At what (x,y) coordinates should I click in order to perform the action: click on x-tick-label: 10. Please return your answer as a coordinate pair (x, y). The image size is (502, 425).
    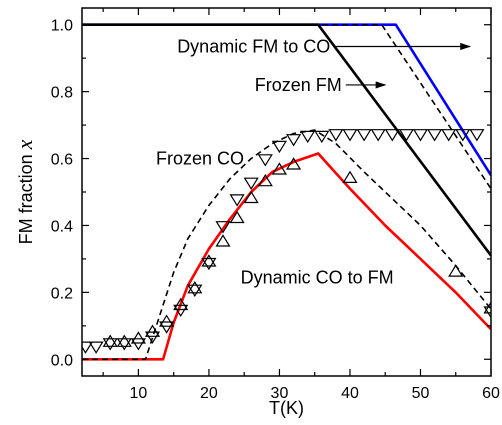
    Looking at the image, I should click on (139, 393).